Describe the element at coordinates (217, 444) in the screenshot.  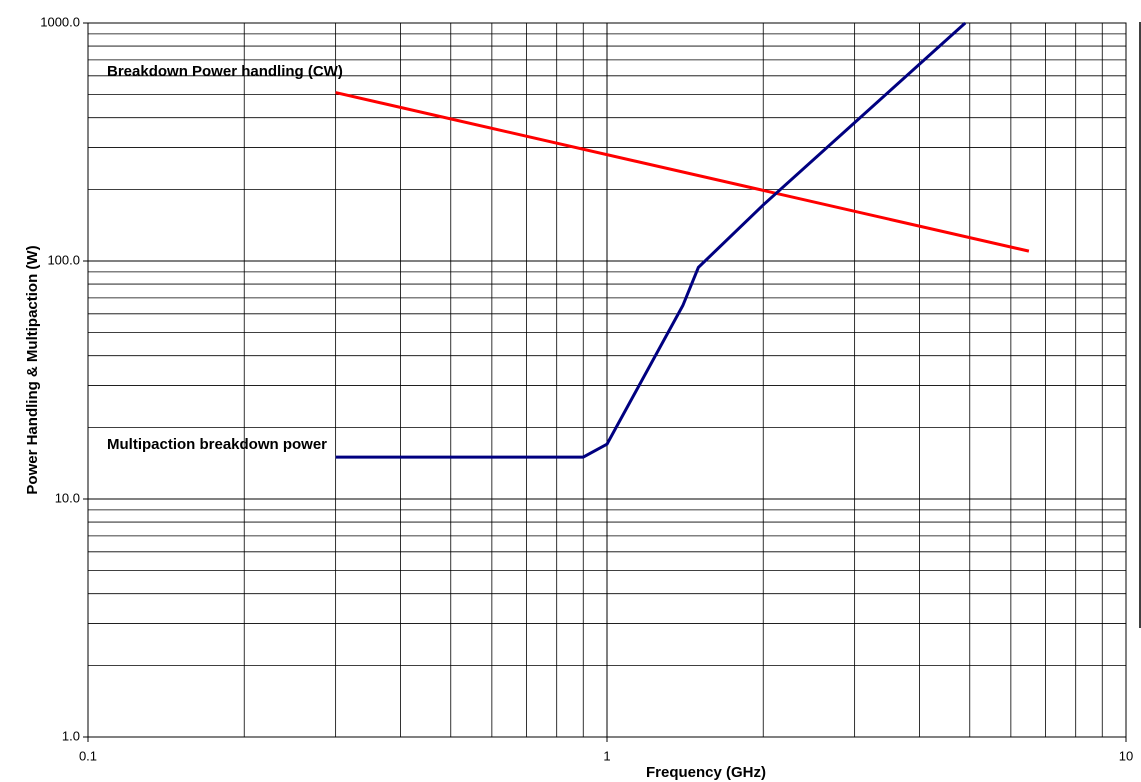
I see `series-label: Multipaction breakdown power` at that location.